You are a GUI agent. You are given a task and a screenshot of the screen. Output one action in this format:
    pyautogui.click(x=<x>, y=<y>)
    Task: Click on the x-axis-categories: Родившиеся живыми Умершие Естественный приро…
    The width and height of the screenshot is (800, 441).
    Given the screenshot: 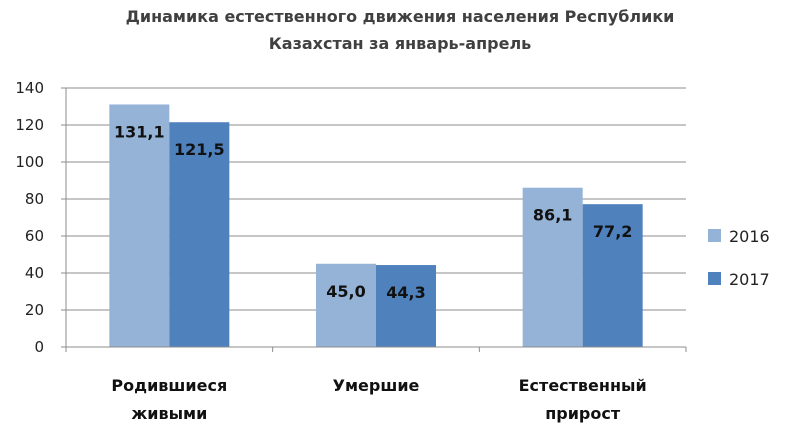 What is the action you would take?
    pyautogui.click(x=378, y=399)
    